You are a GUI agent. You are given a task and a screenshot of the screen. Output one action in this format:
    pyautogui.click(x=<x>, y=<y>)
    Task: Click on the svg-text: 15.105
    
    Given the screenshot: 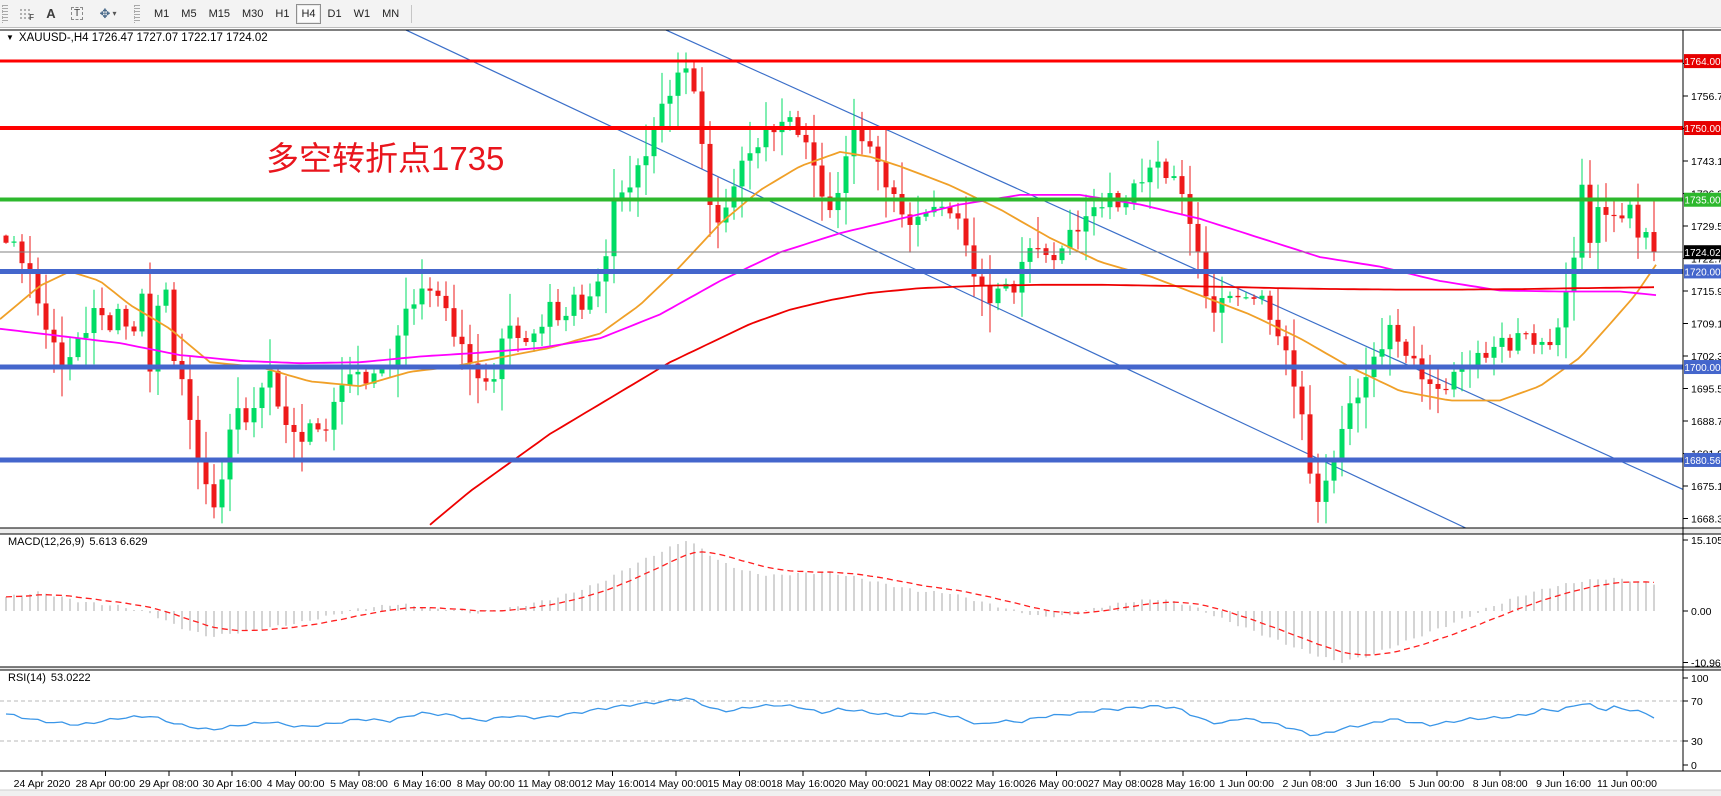 What is the action you would take?
    pyautogui.click(x=1706, y=541)
    